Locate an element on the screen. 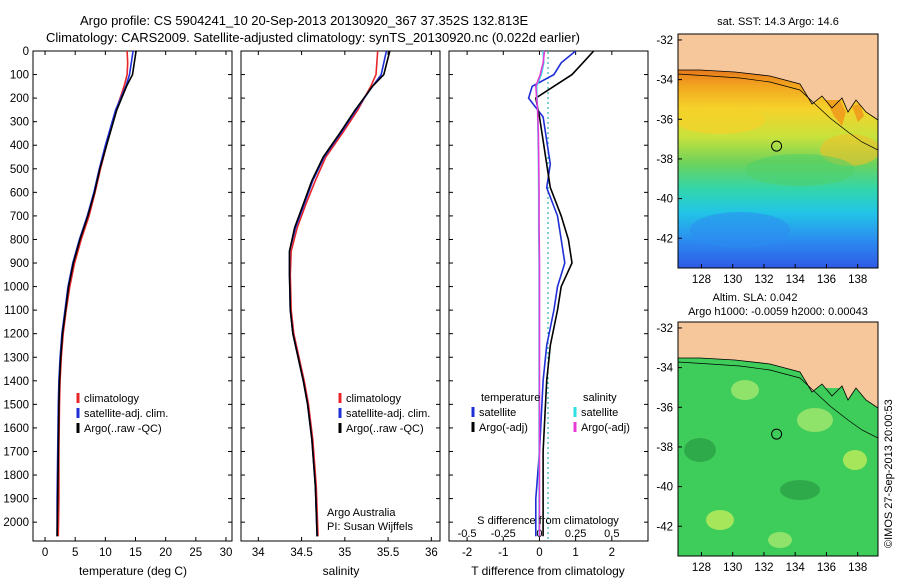 The height and width of the screenshot is (580, 900). y-tick-label: 1200 is located at coordinates (16, 335).